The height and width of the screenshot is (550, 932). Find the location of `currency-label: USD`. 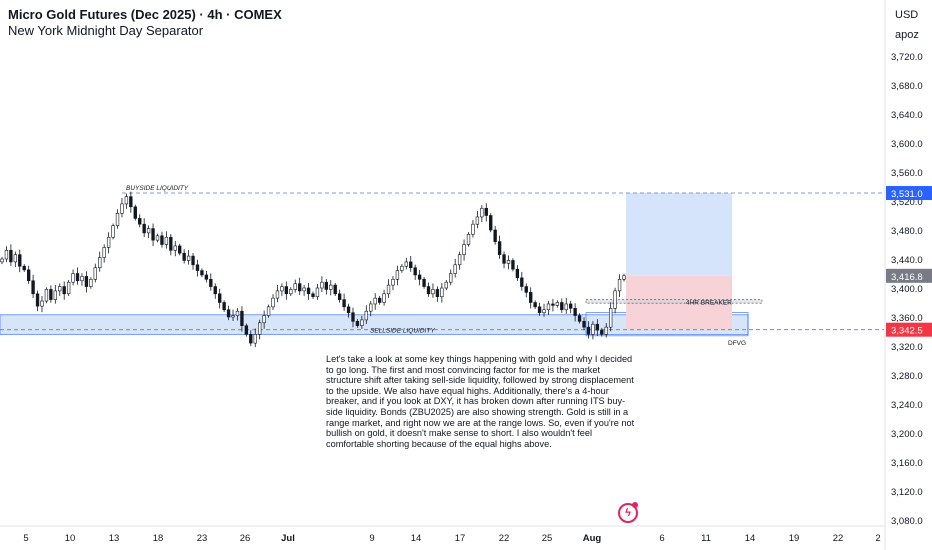

currency-label: USD is located at coordinates (907, 15).